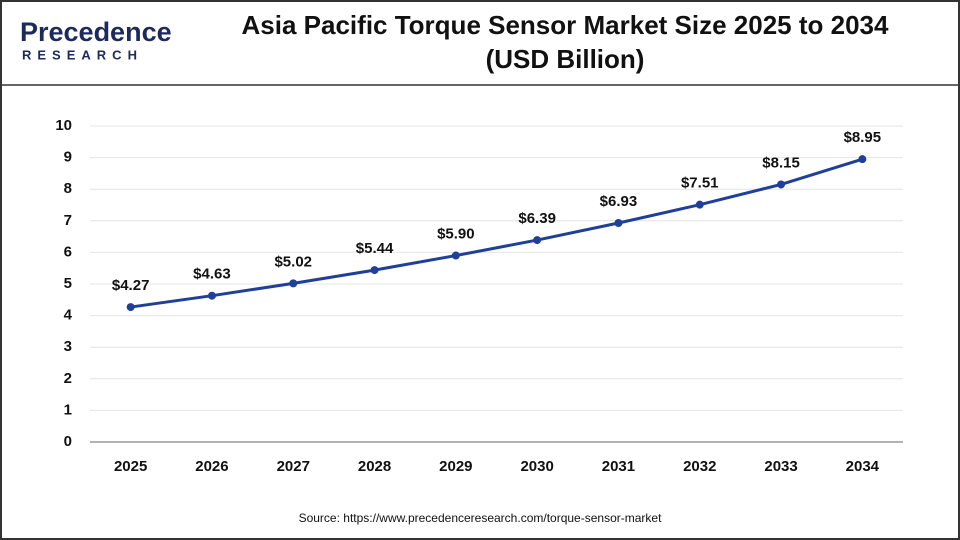 The width and height of the screenshot is (960, 540). Describe the element at coordinates (82, 54) in the screenshot. I see `logo-sub: RESEARCH` at that location.